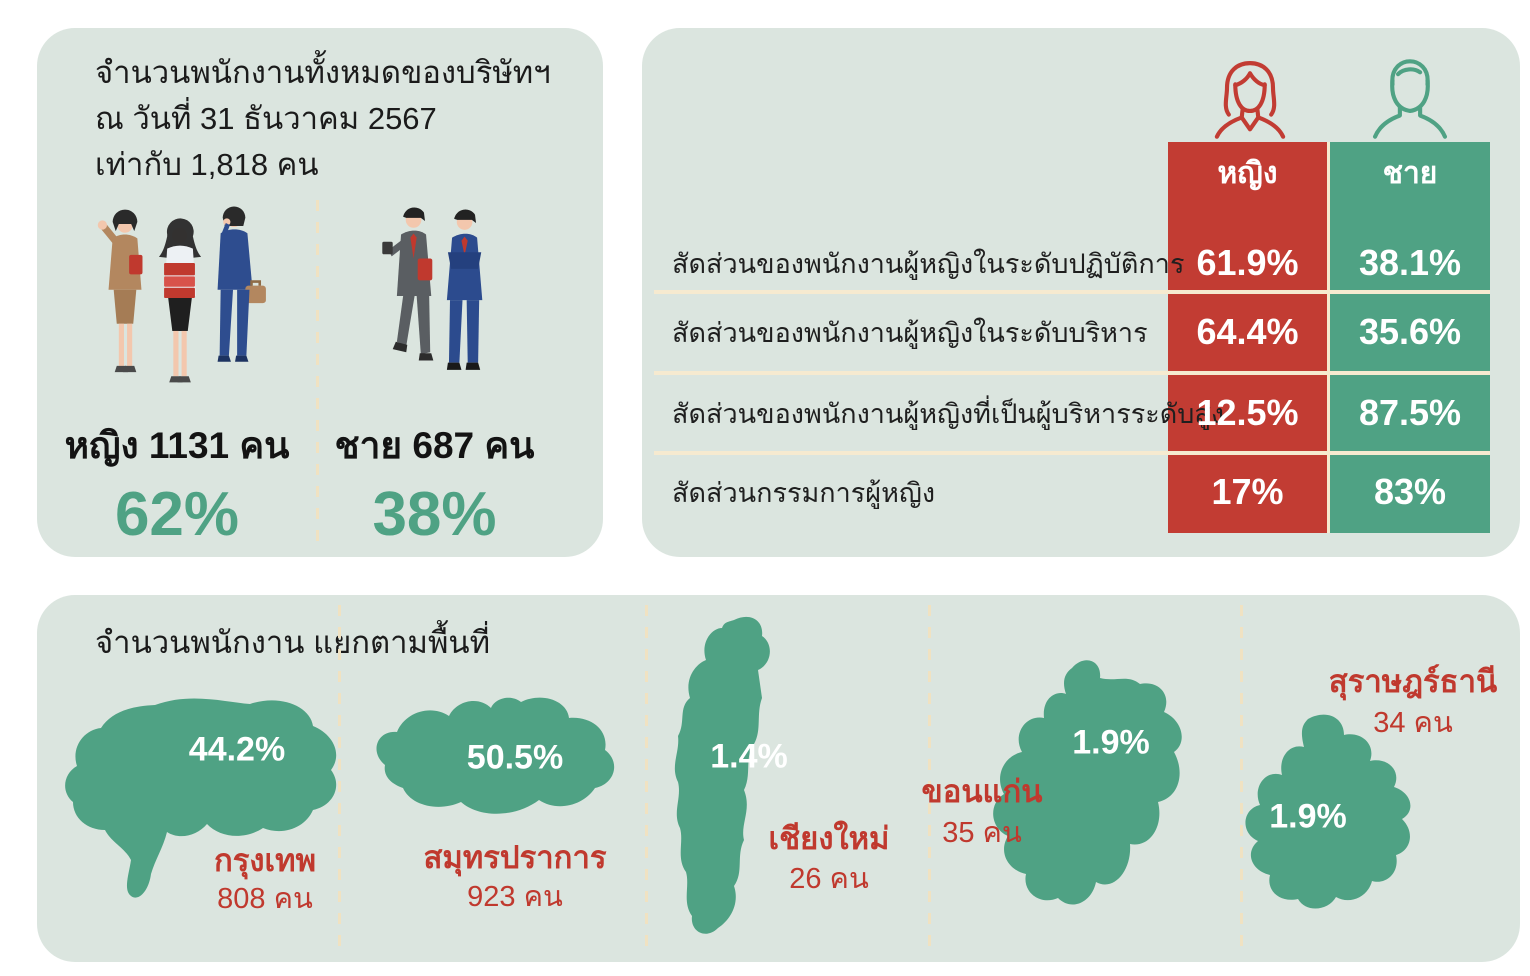 The height and width of the screenshot is (976, 1530). Describe the element at coordinates (1308, 816) in the screenshot. I see `surat-thani-percent: 1.9%` at that location.